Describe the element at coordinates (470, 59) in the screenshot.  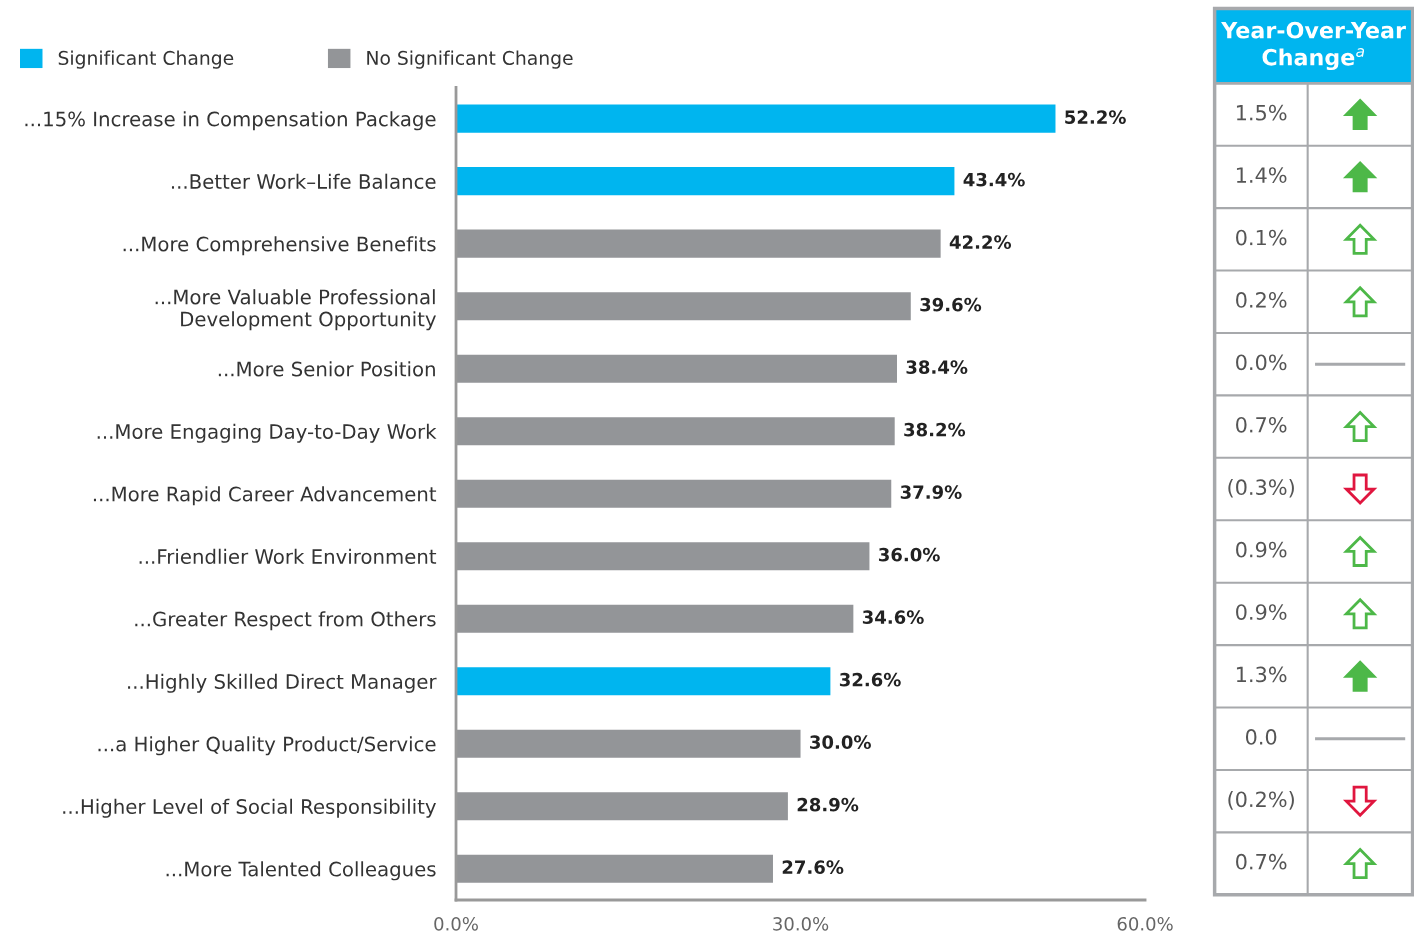
I see `legend-label: No Significant Change` at that location.